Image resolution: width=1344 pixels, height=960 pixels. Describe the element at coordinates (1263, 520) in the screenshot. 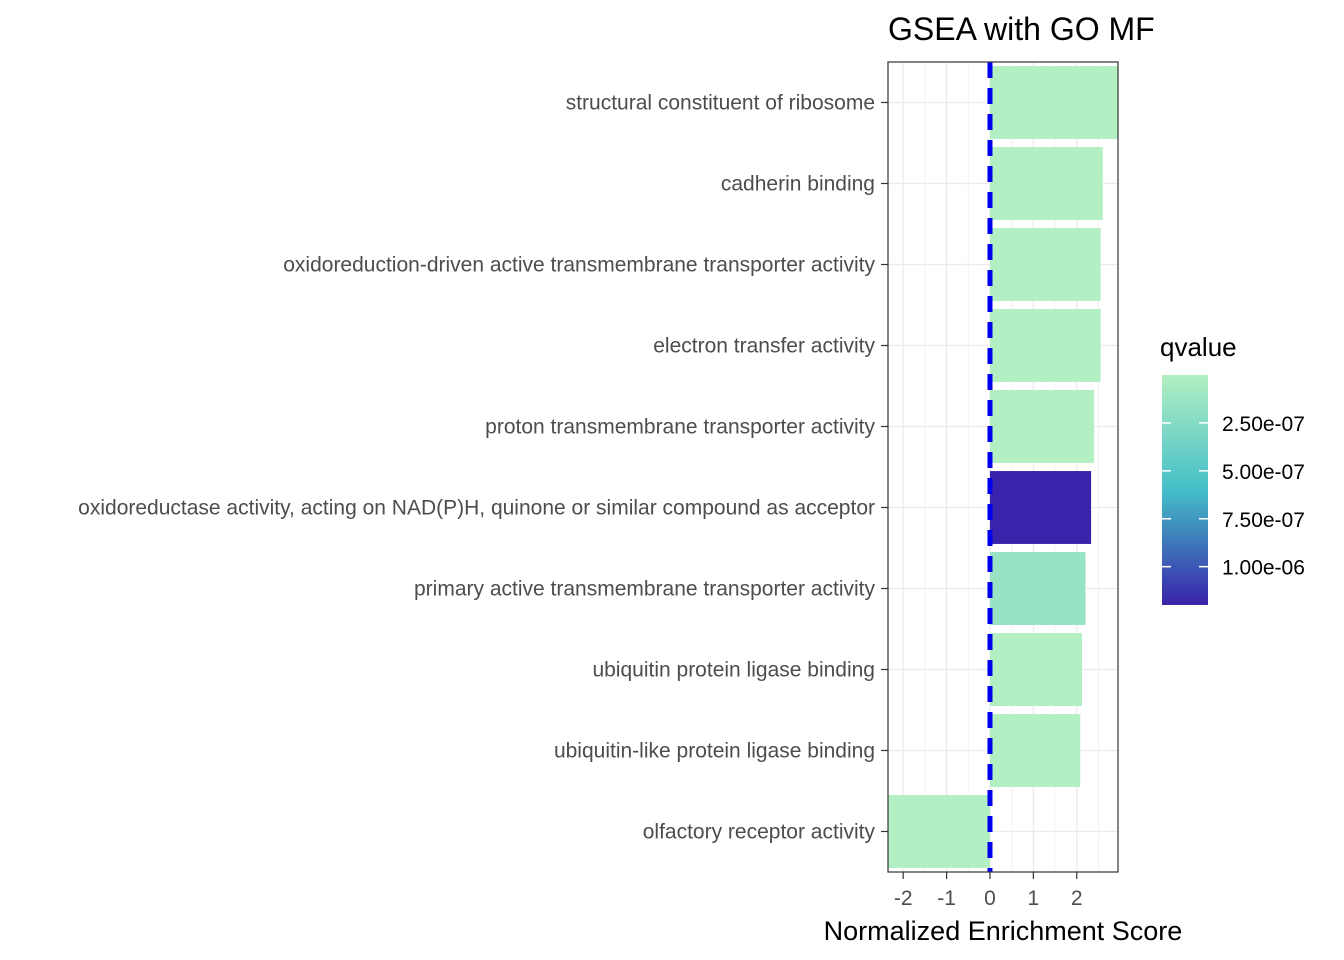

I see `legend-tick-label: 7.50e-07` at that location.